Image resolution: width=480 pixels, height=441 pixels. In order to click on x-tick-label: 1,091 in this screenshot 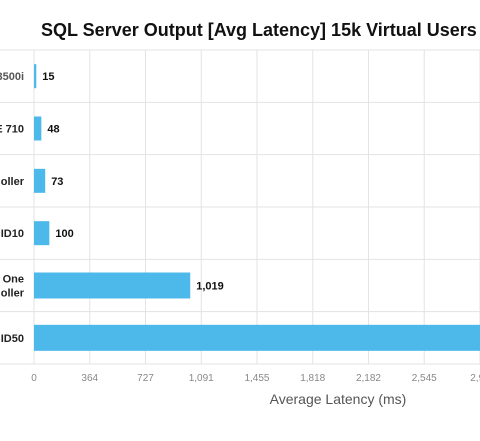, I will do `click(201, 378)`.